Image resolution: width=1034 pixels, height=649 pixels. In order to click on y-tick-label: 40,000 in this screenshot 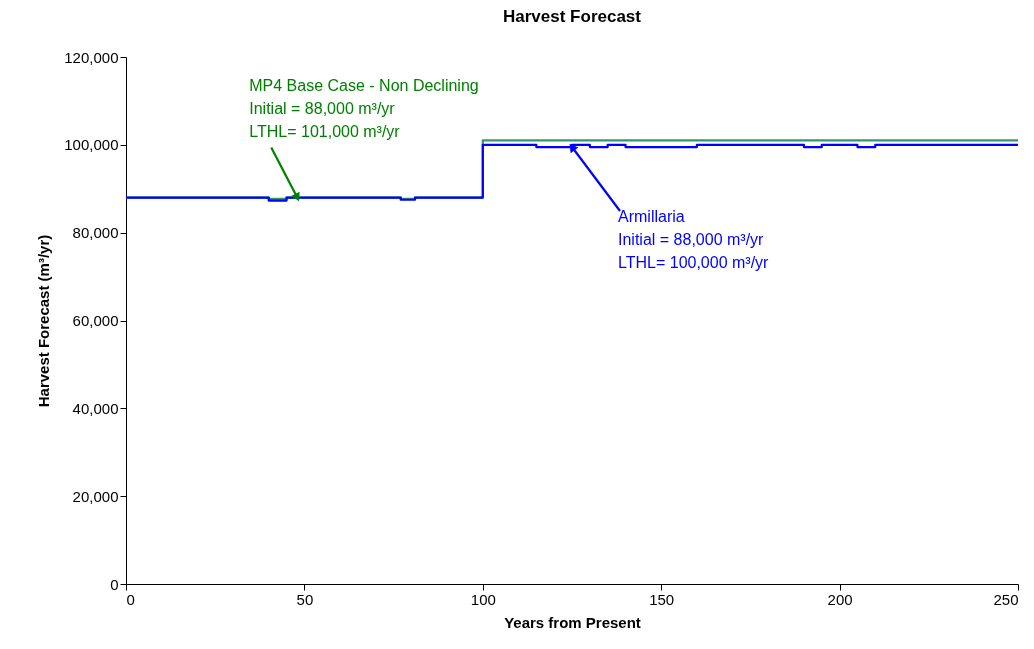, I will do `click(95, 408)`.